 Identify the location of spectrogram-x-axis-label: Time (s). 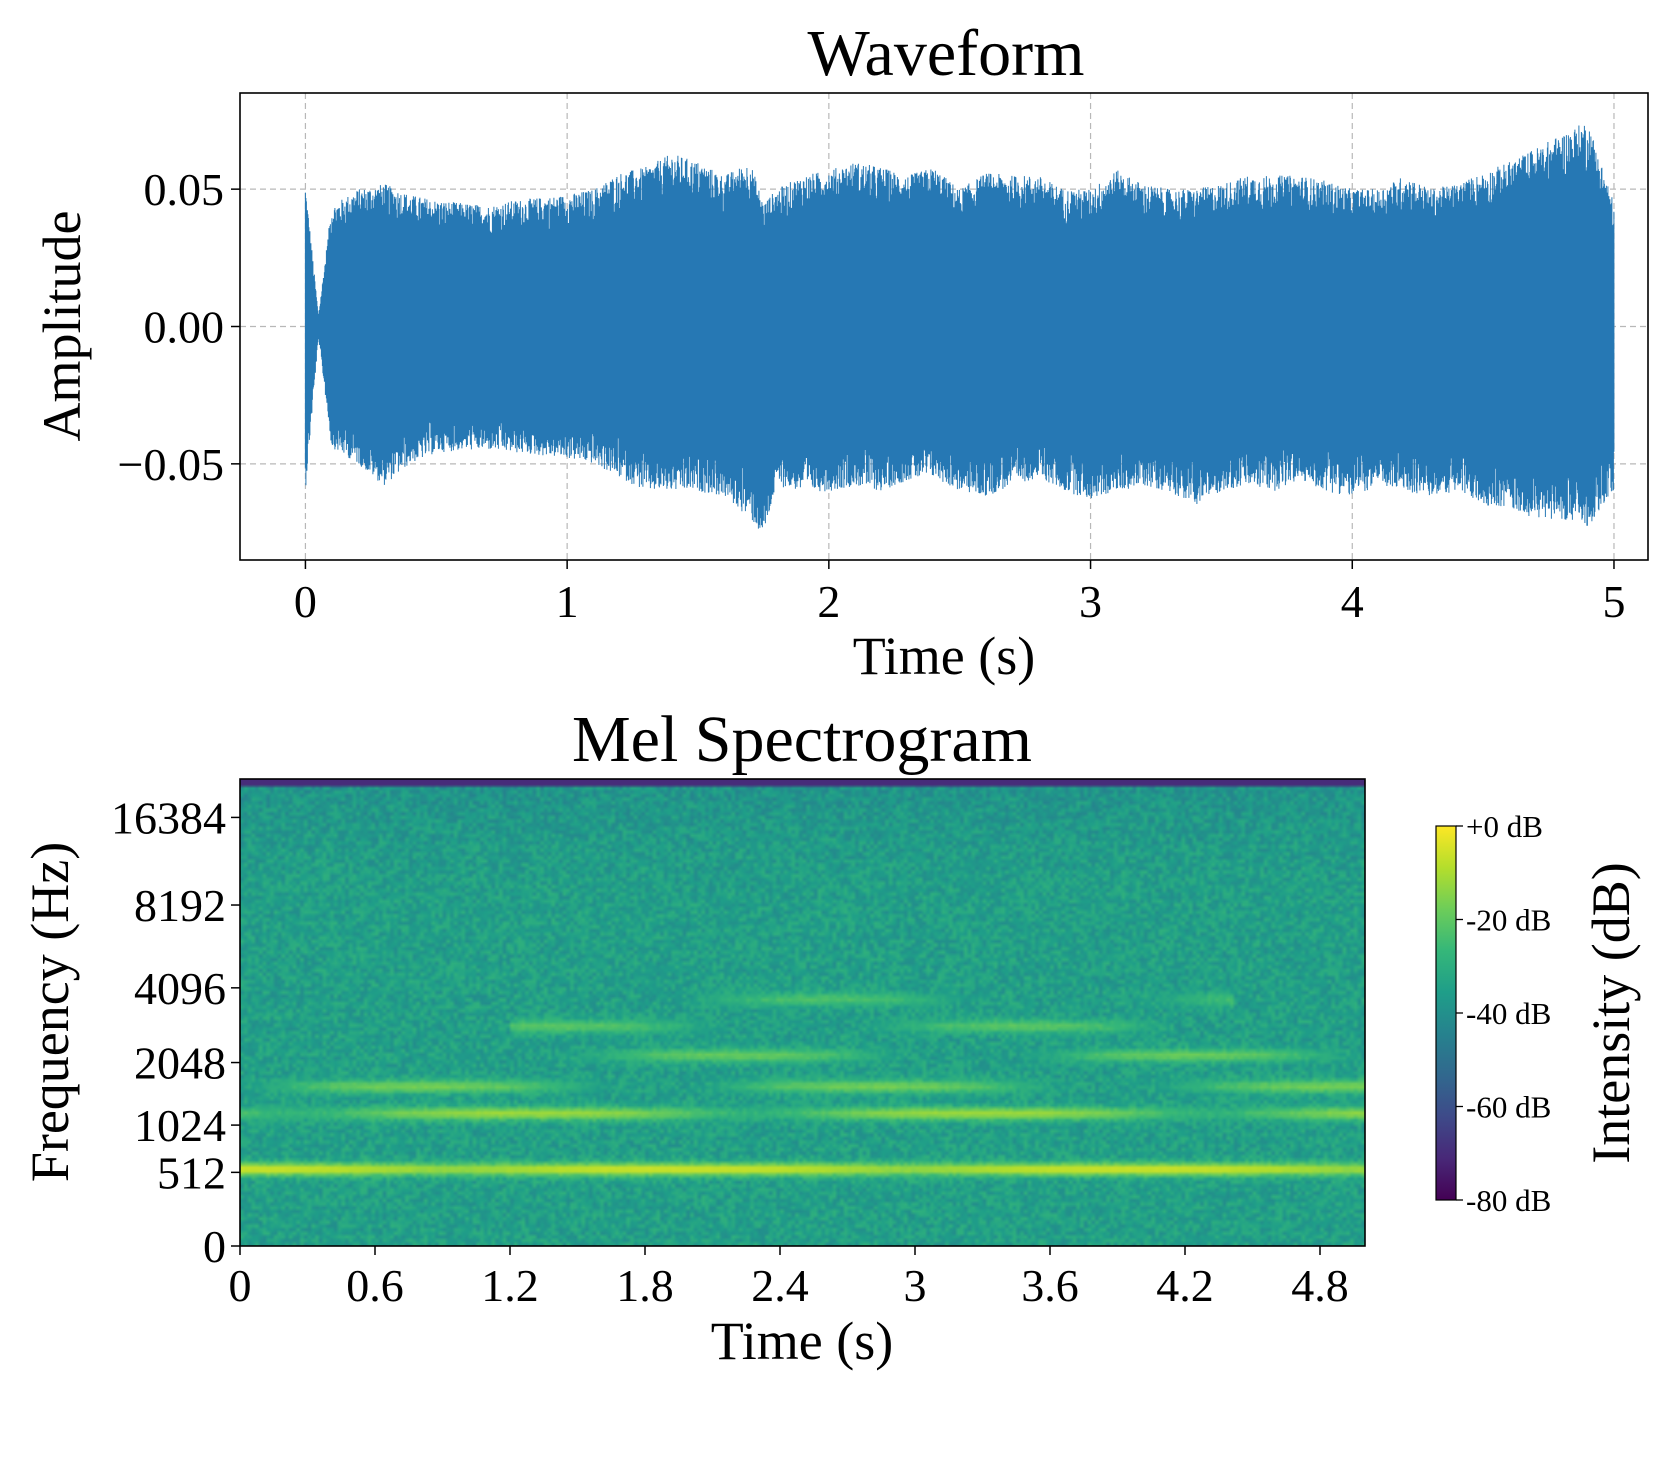
(802, 1341).